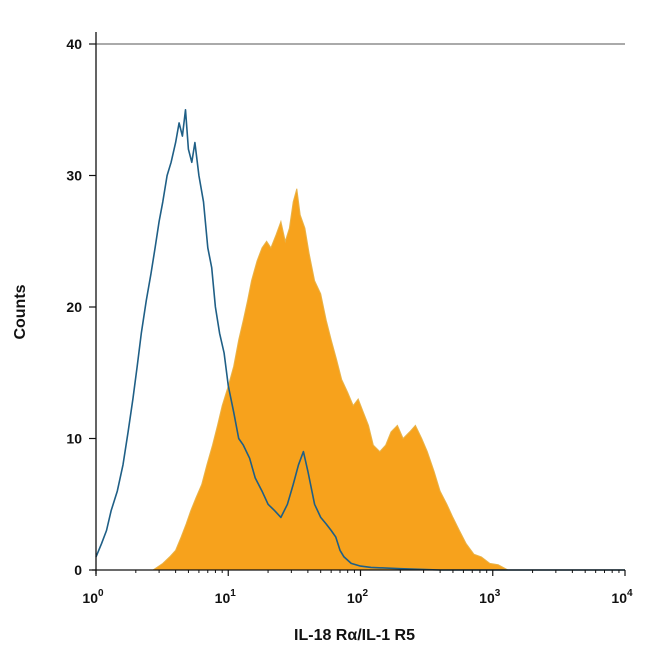 Image resolution: width=650 pixels, height=650 pixels. Describe the element at coordinates (20, 311) in the screenshot. I see `y-axis-title: Counts` at that location.